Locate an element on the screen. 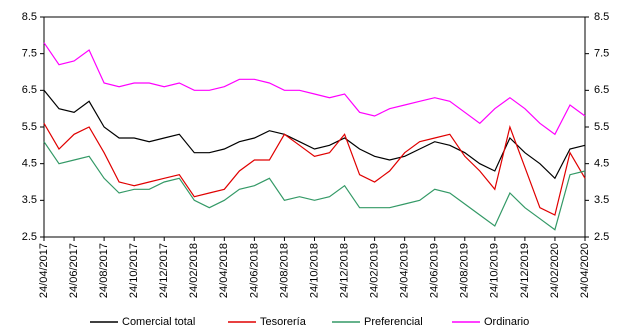  y-tick-label: 5.5 is located at coordinates (29, 127).